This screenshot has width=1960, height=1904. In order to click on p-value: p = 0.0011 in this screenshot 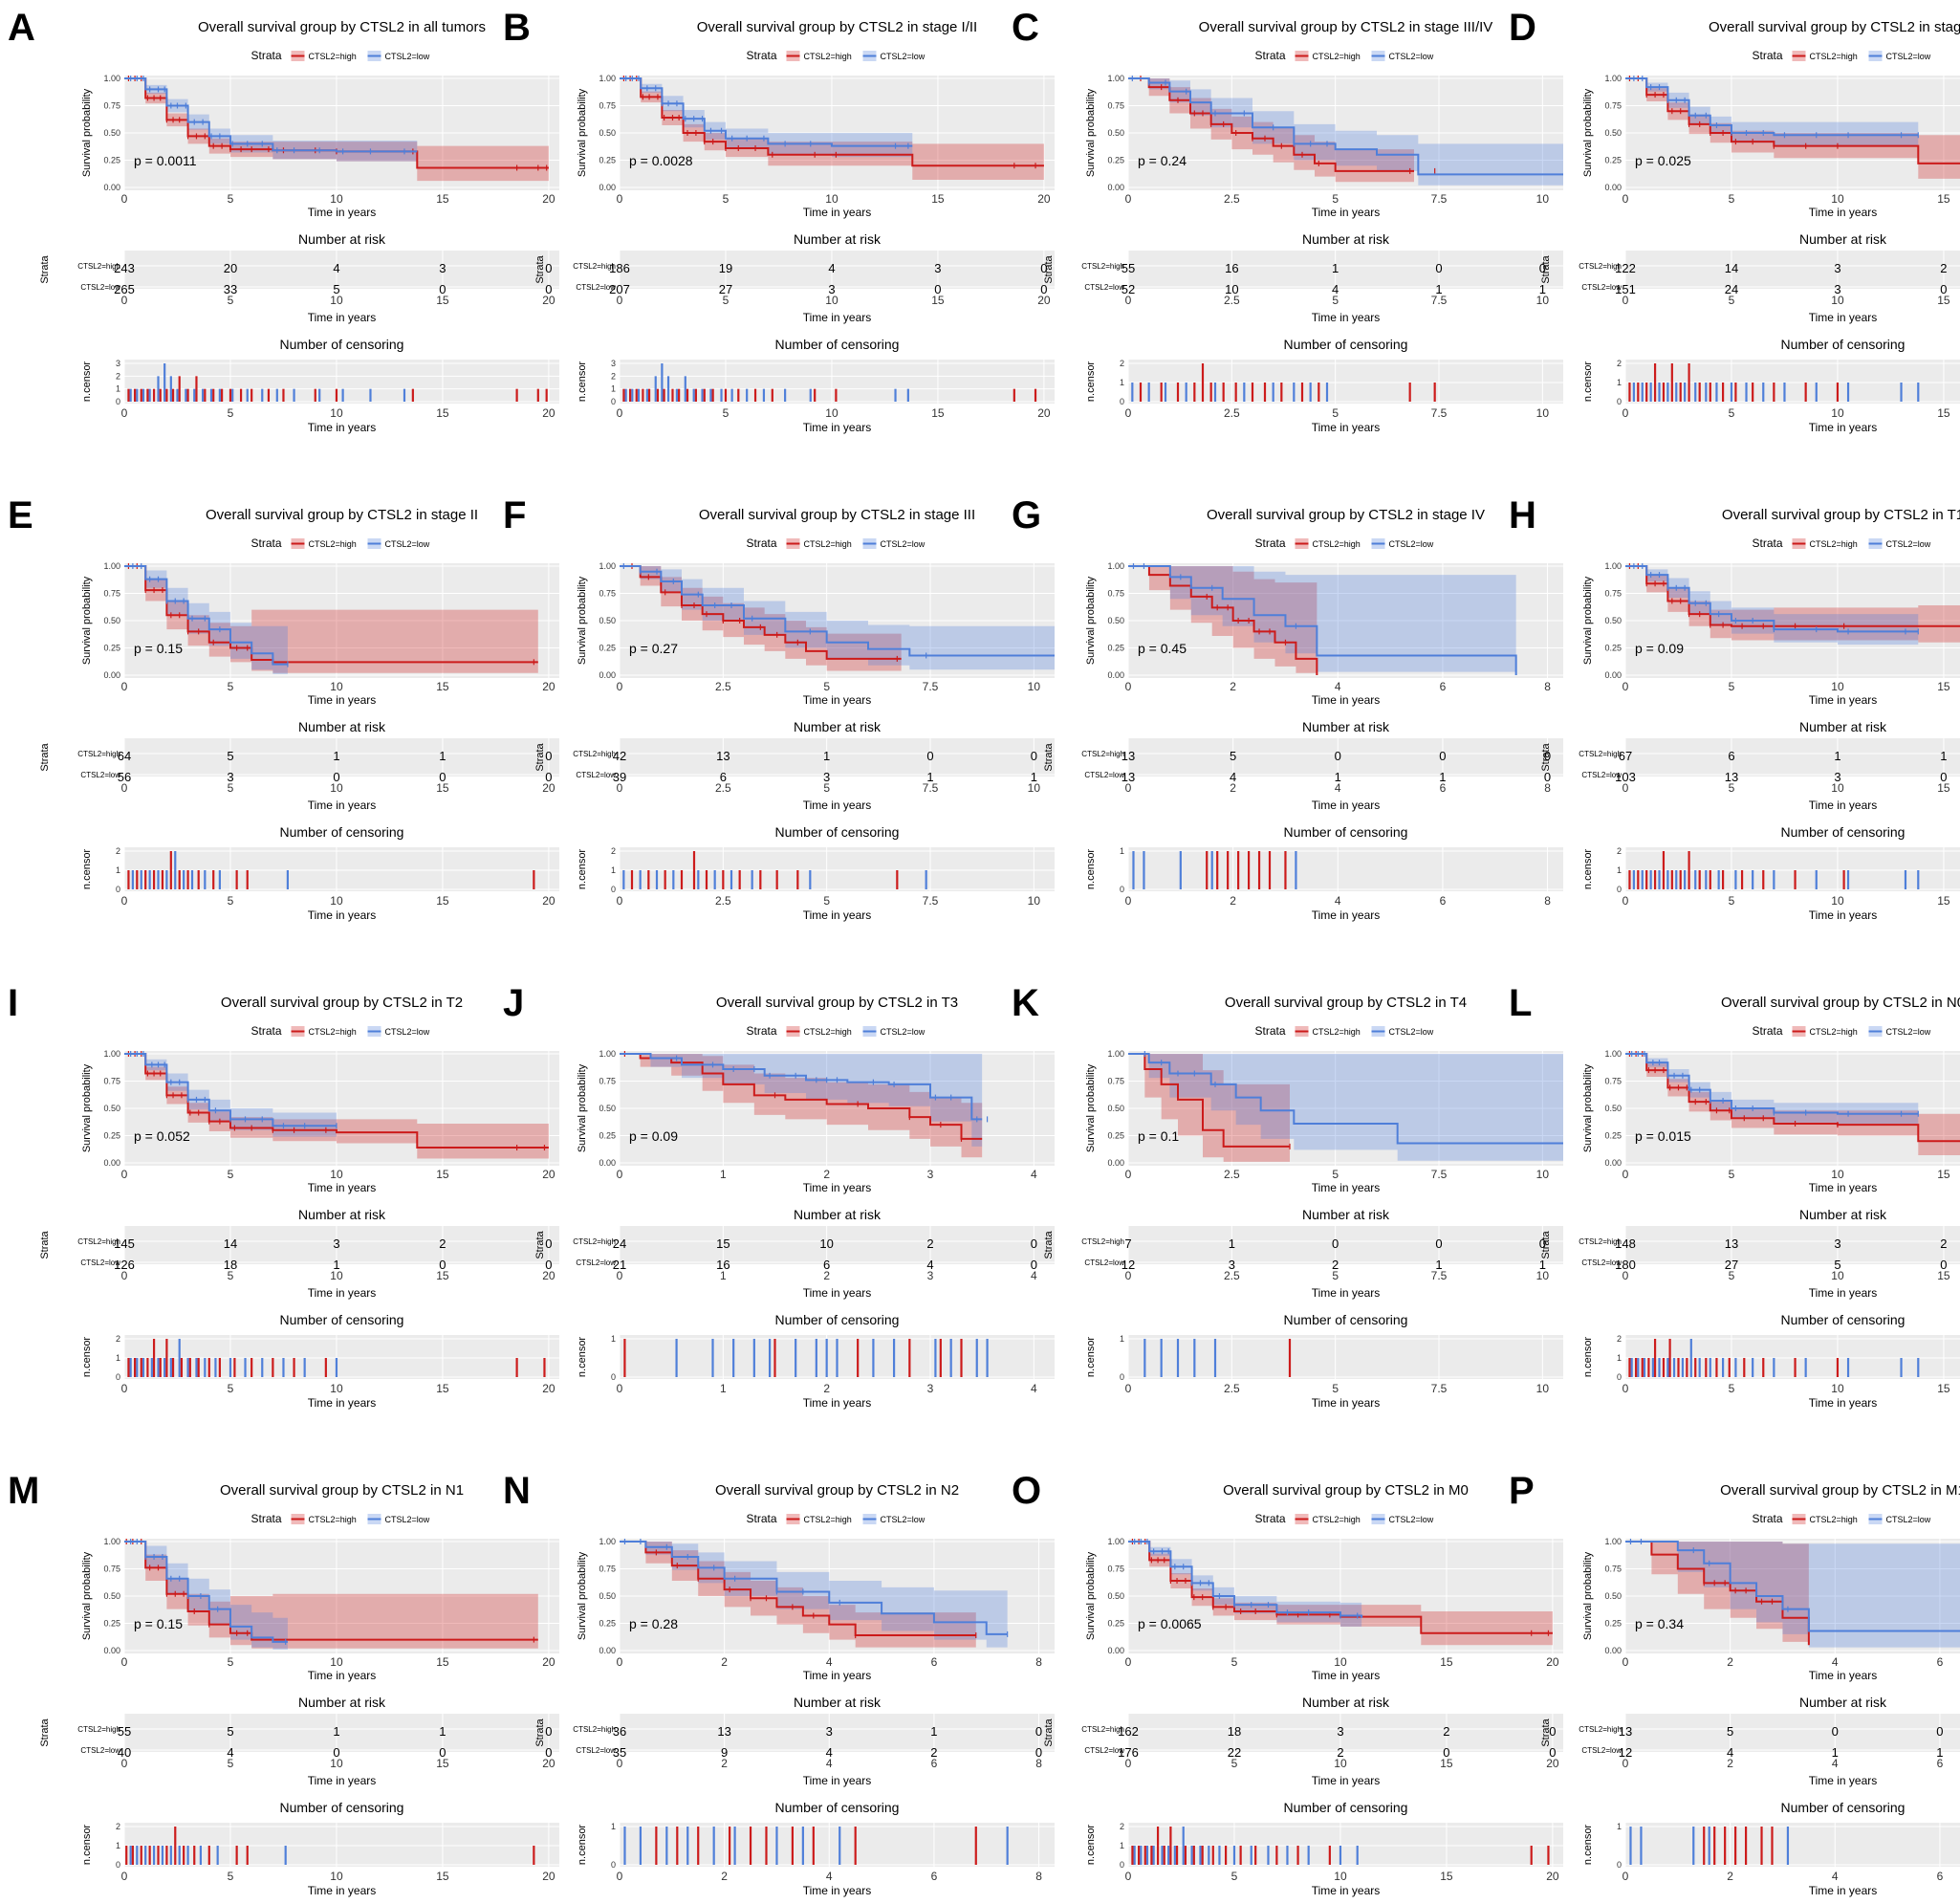, I will do `click(165, 161)`.